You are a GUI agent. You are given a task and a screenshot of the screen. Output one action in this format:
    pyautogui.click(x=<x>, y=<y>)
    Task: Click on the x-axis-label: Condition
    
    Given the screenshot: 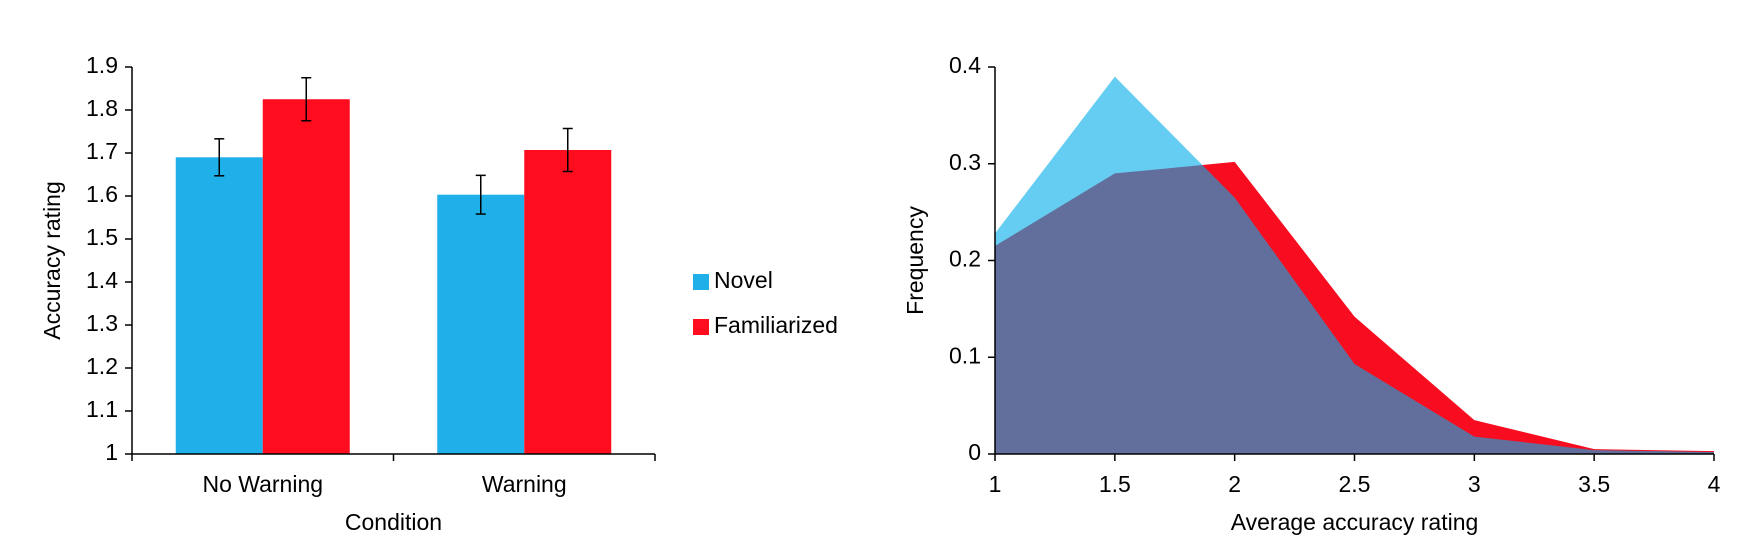 What is the action you would take?
    pyautogui.click(x=393, y=522)
    